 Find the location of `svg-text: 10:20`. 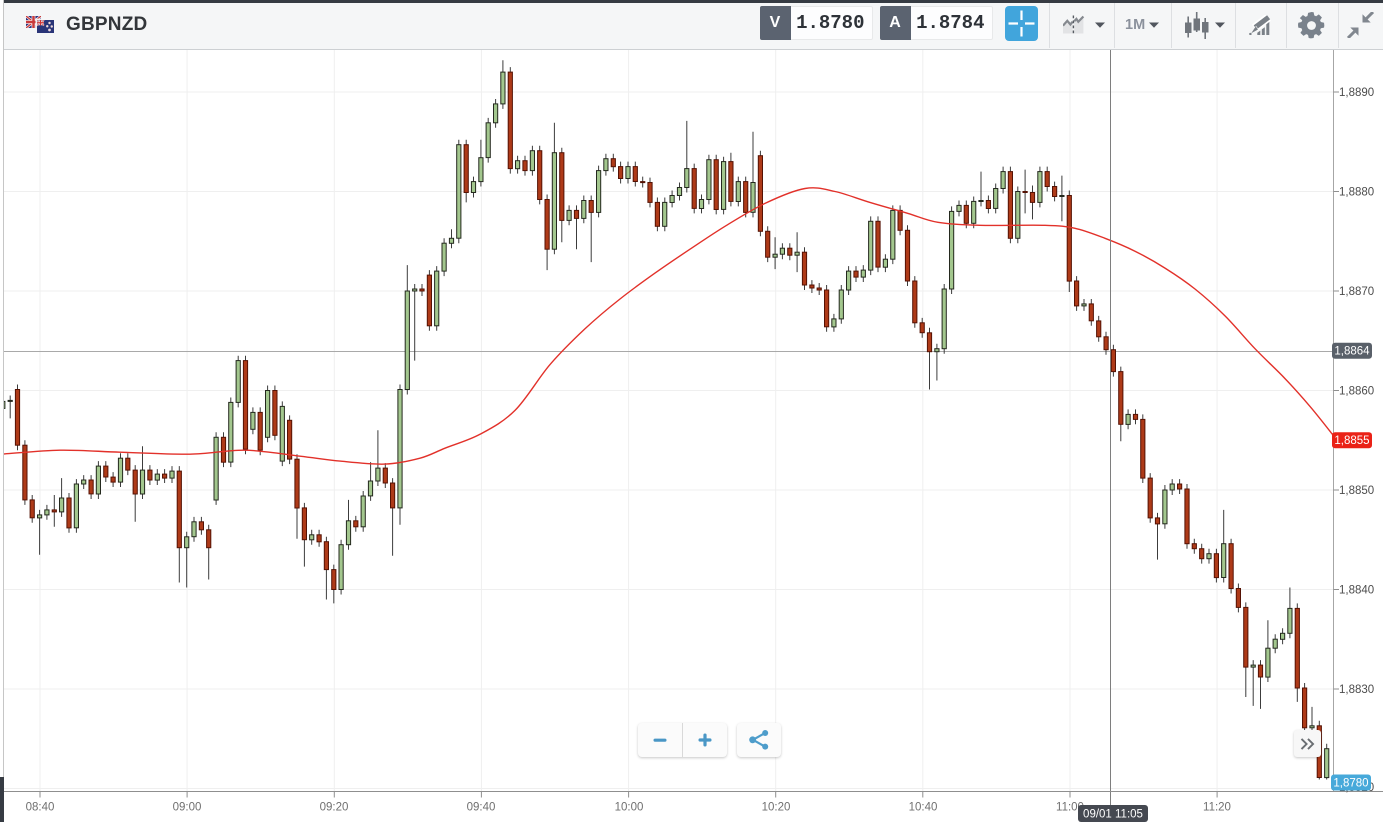

svg-text: 10:20 is located at coordinates (776, 808).